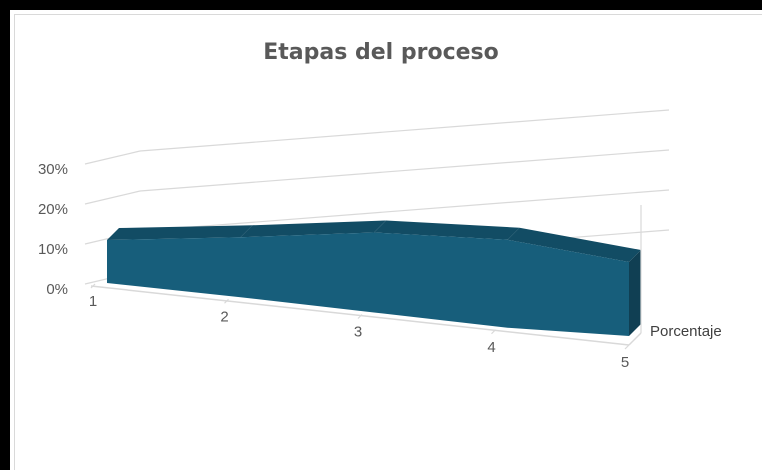 The image size is (762, 470). I want to click on y-tick-label: 10%, so click(53, 249).